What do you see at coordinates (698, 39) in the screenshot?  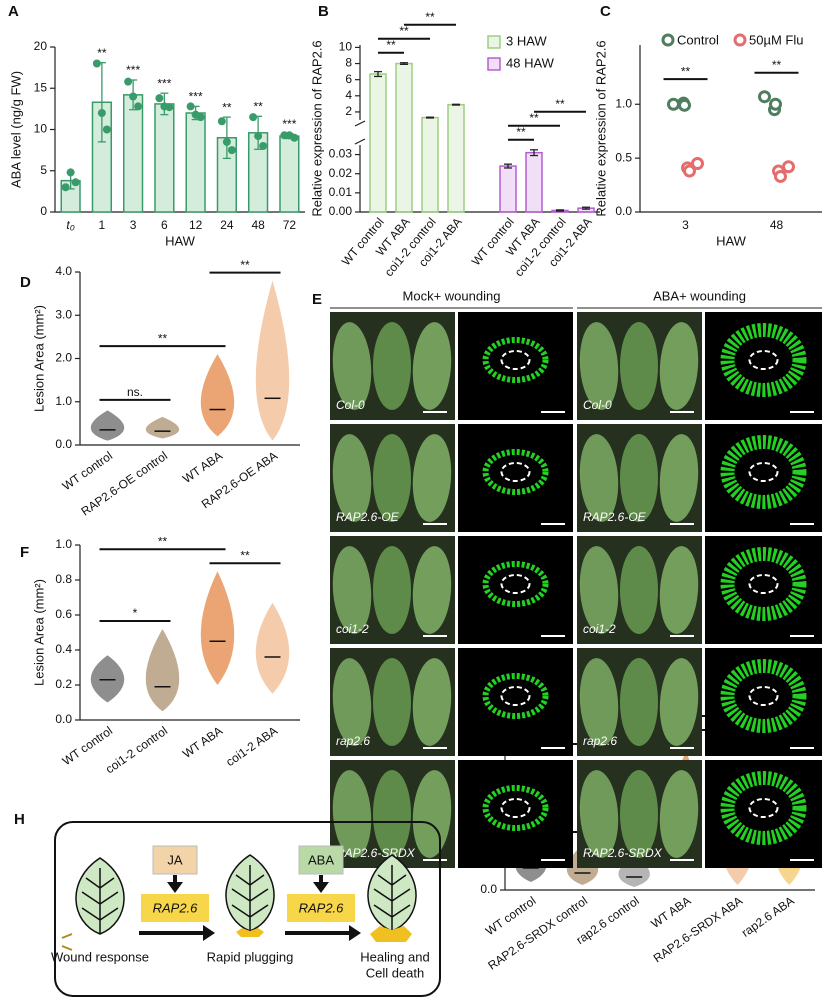 I see `legend-label: Control` at bounding box center [698, 39].